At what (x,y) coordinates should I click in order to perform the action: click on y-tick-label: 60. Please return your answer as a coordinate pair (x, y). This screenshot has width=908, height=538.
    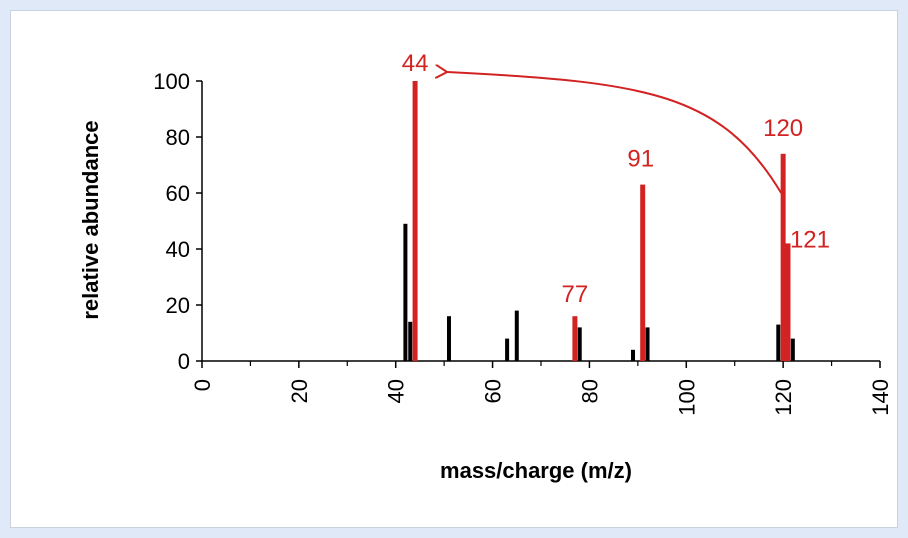
    Looking at the image, I should click on (178, 193).